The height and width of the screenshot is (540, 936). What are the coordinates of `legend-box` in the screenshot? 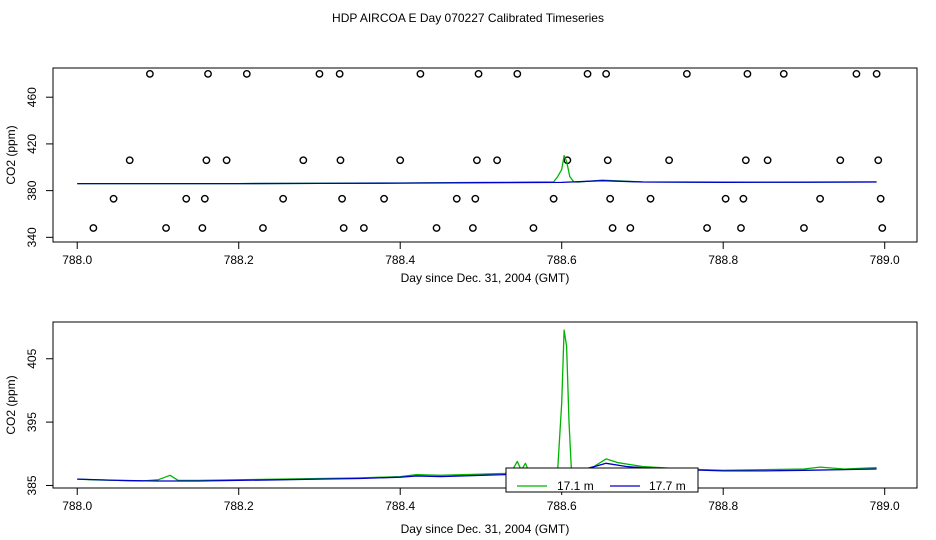 It's located at (602, 480).